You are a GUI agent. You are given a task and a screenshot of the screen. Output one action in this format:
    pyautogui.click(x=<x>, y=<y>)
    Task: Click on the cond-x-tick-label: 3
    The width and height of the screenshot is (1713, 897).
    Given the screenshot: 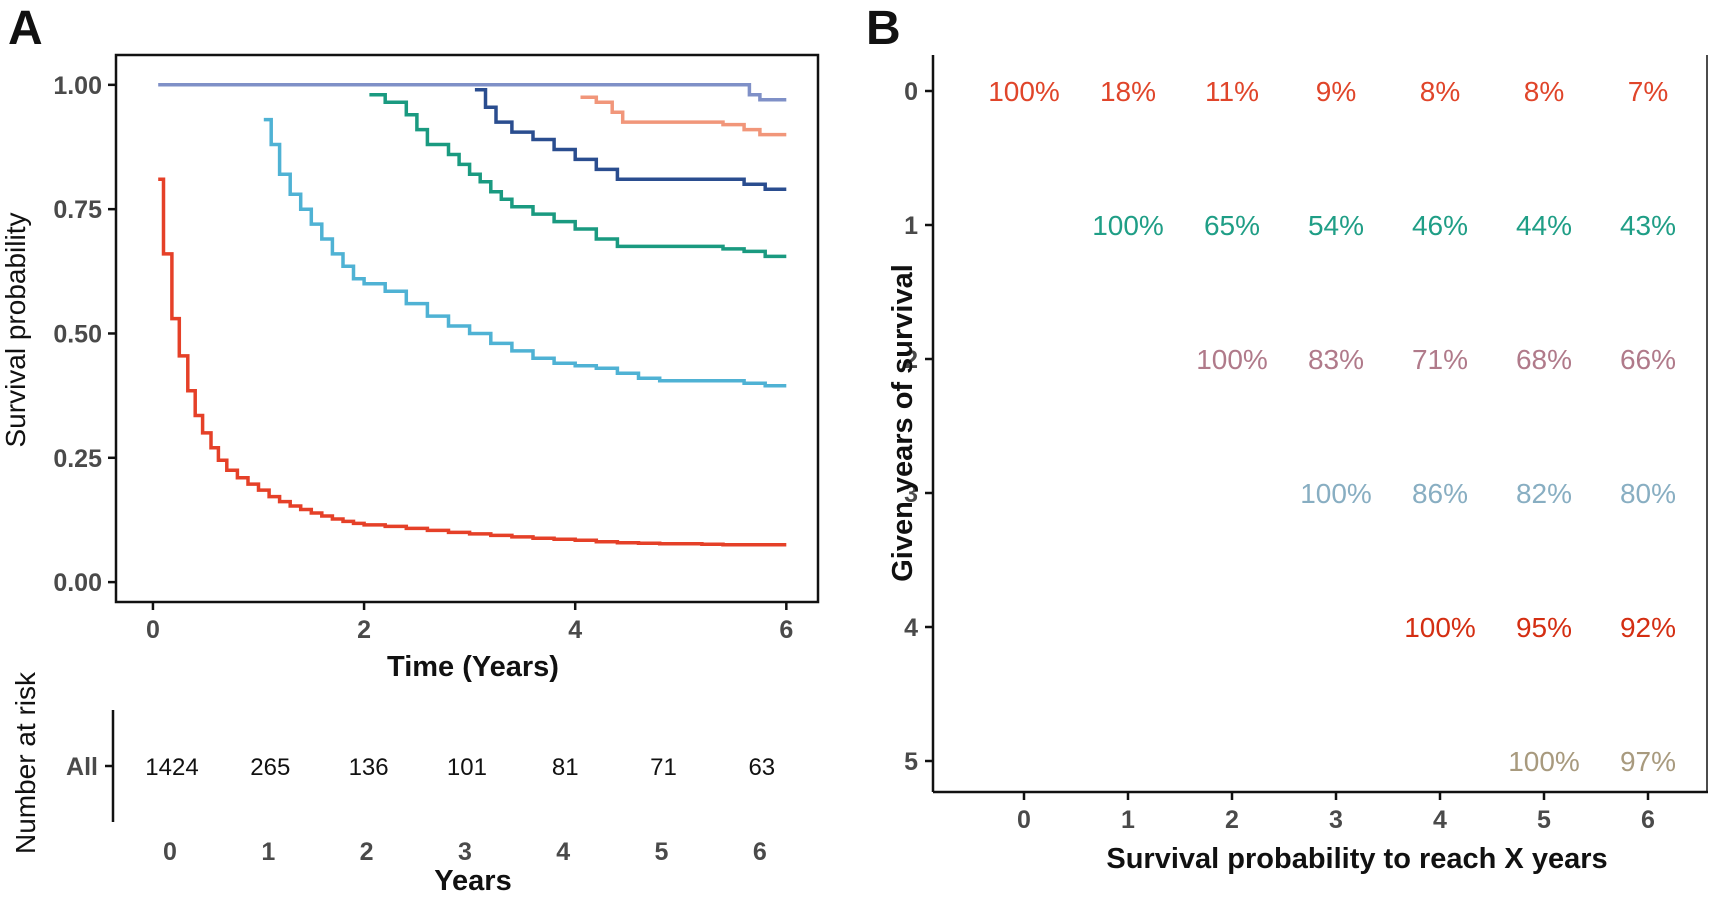 What is the action you would take?
    pyautogui.click(x=1336, y=820)
    